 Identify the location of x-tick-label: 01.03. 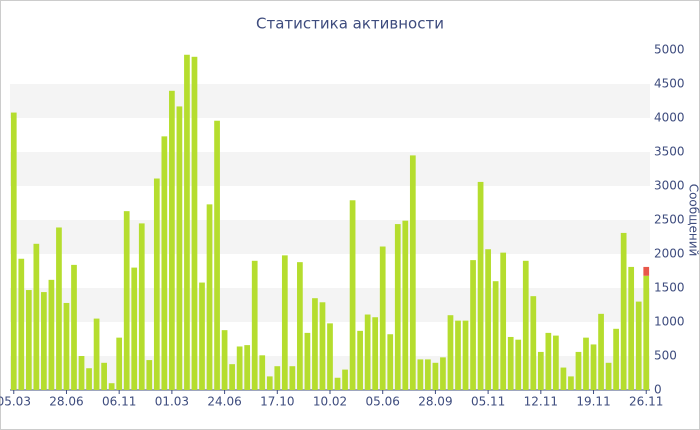
(172, 402).